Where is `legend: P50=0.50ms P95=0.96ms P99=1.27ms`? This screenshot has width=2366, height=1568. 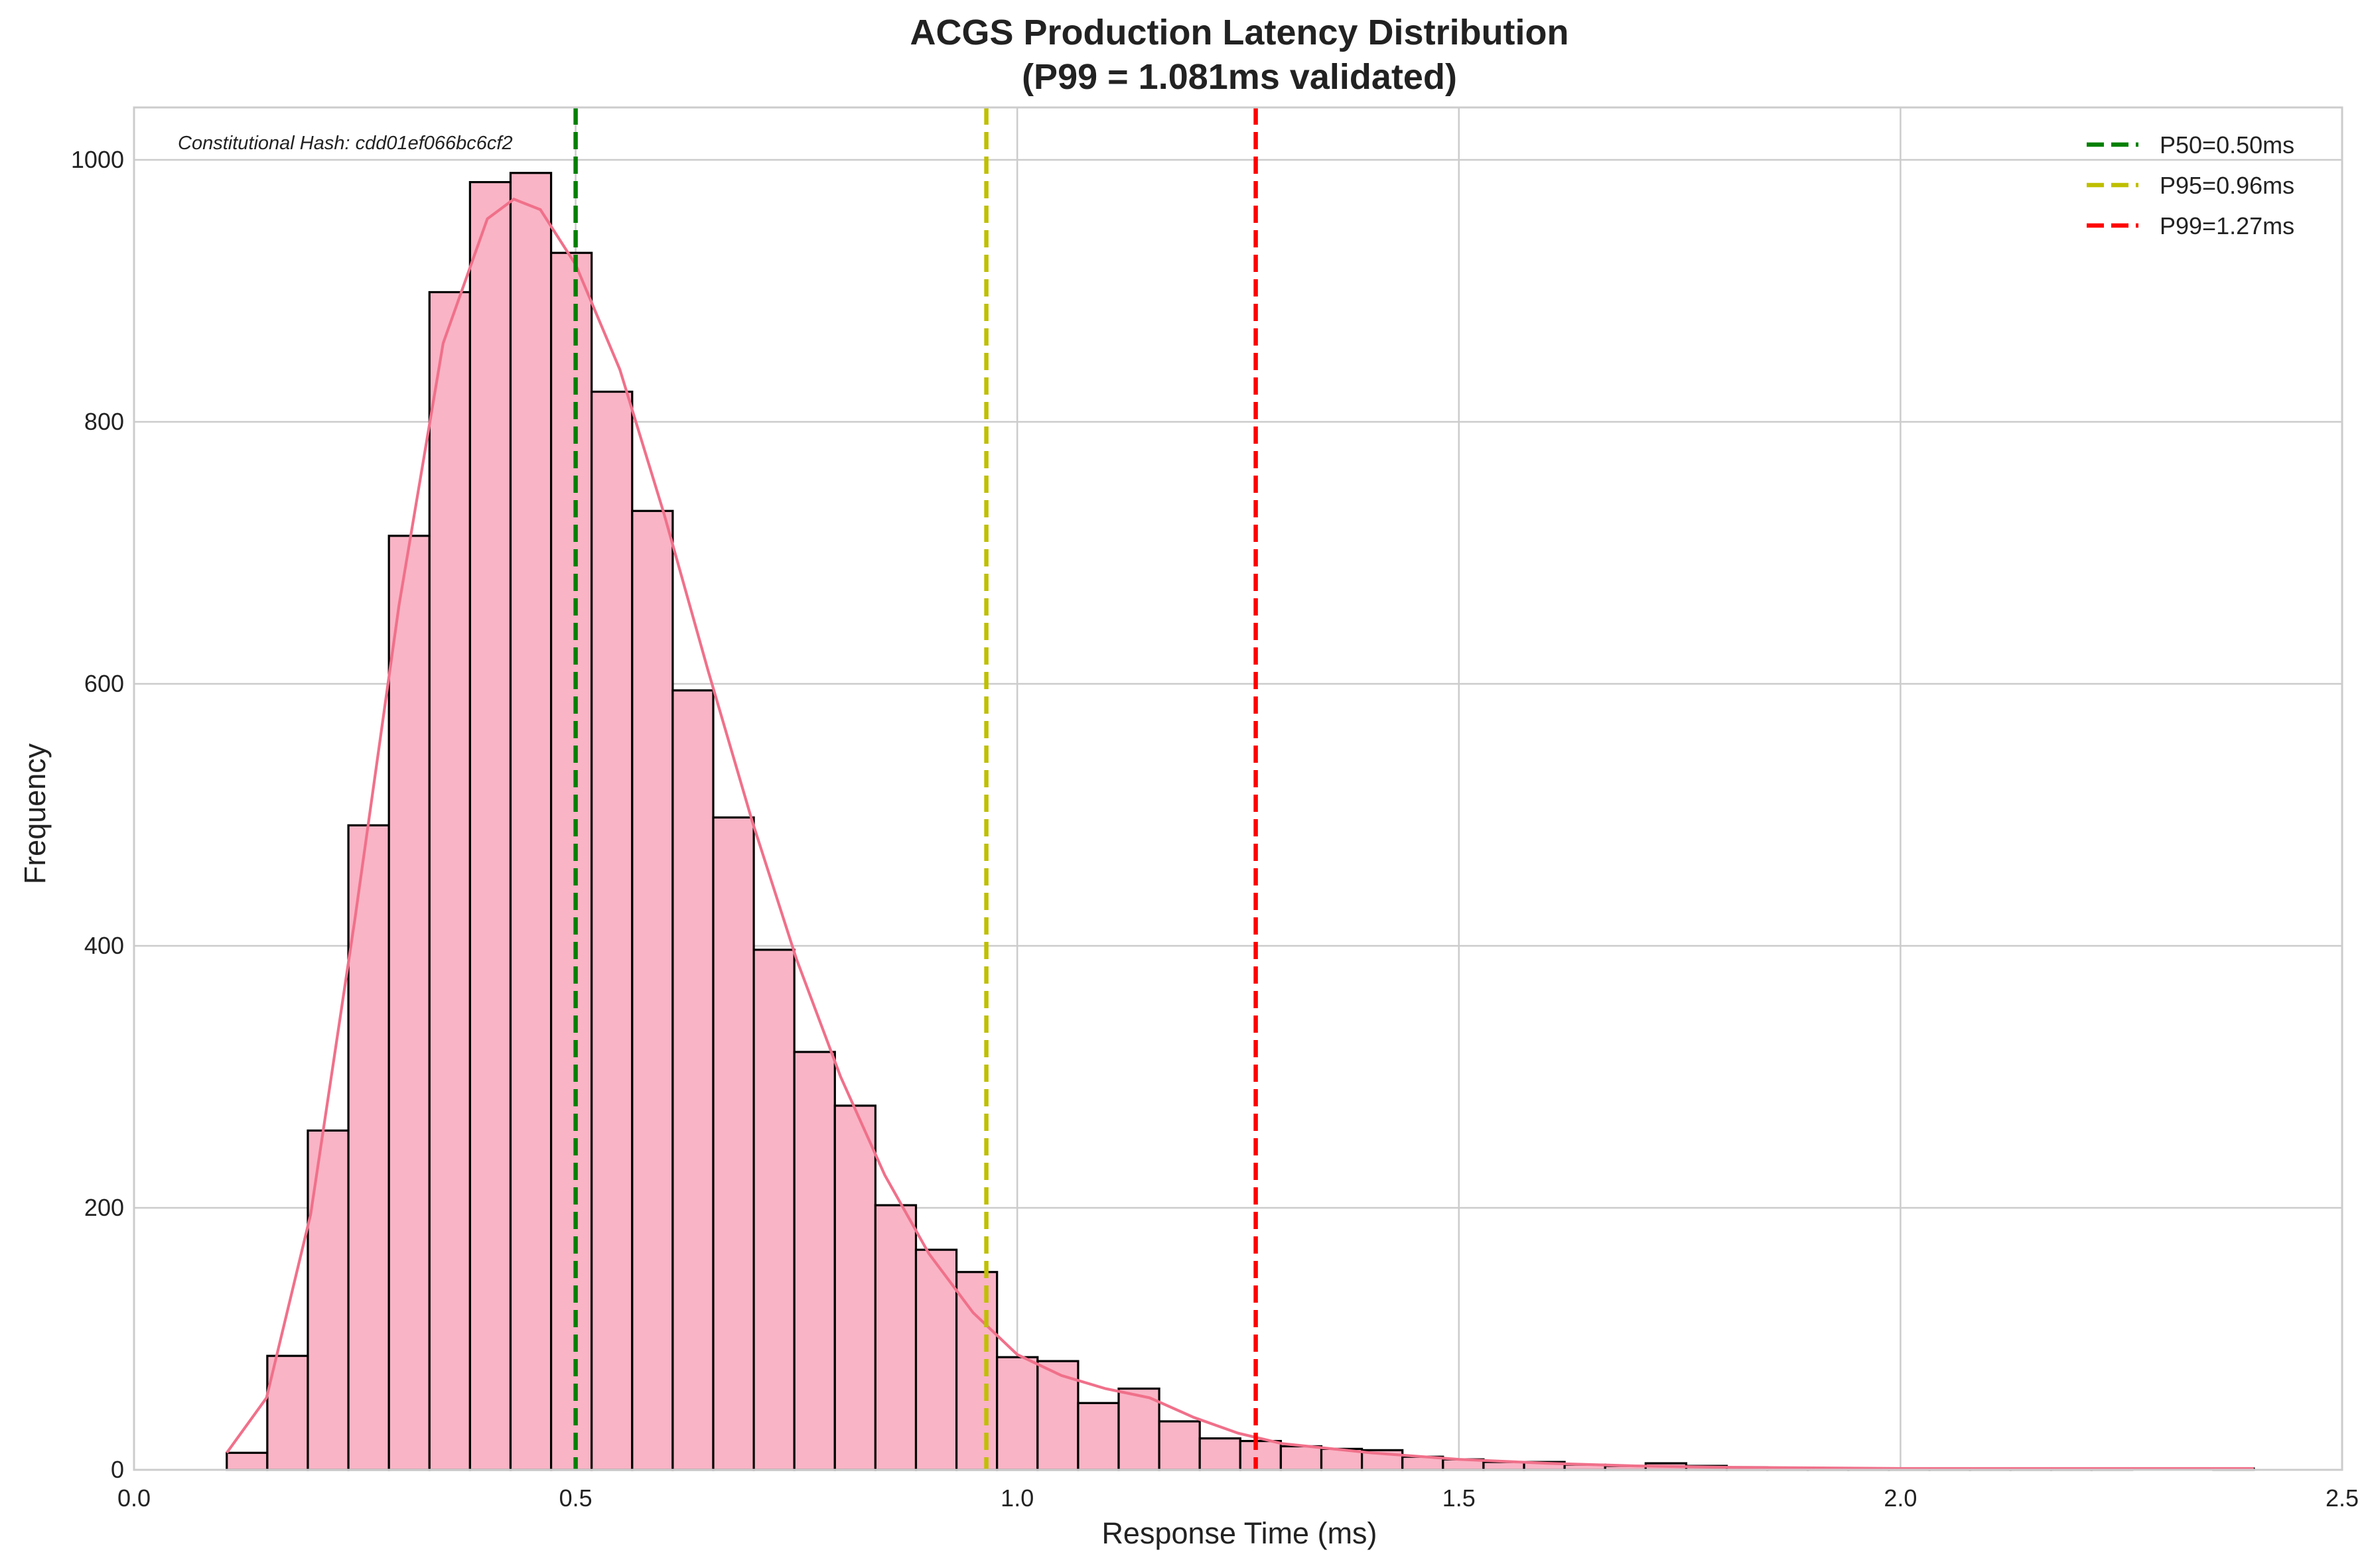
legend: P50=0.50ms P95=0.96ms P99=1.27ms is located at coordinates (2190, 185).